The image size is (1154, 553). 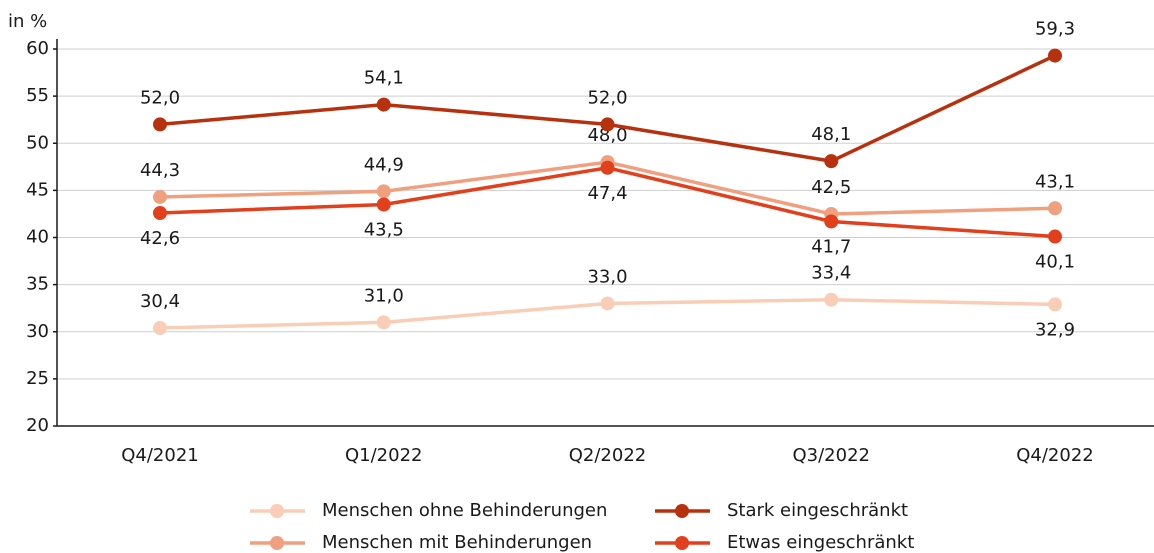 I want to click on y-tick-label: 50, so click(x=37, y=142).